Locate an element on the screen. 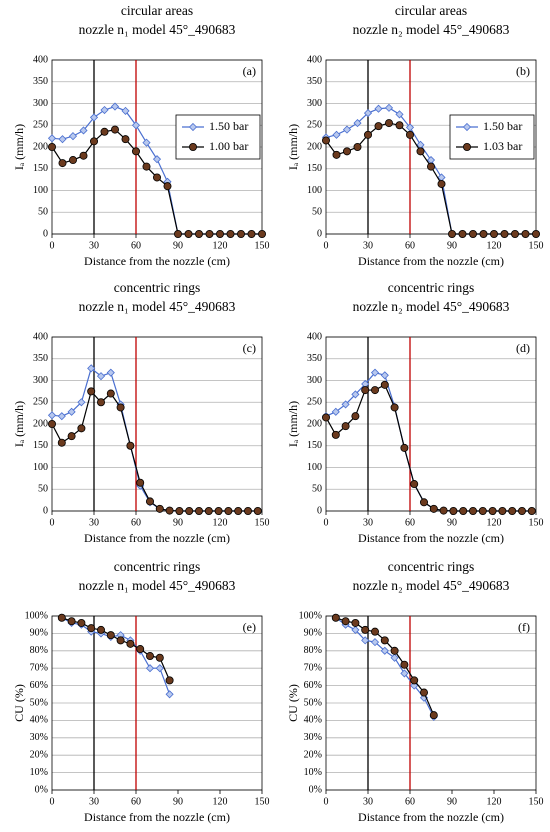  panel-label: (e) is located at coordinates (249, 627).